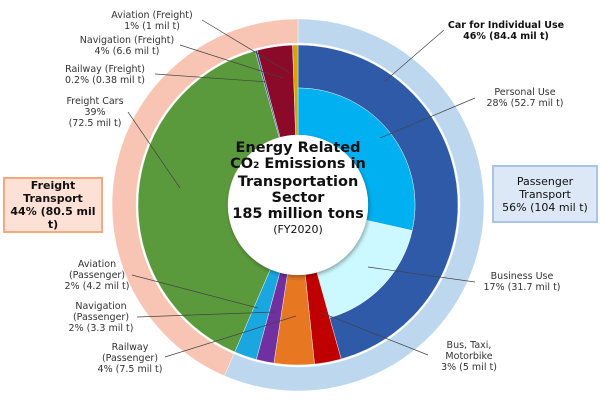 Image resolution: width=600 pixels, height=400 pixels. Describe the element at coordinates (545, 181) in the screenshot. I see `group-label: Passenger` at that location.